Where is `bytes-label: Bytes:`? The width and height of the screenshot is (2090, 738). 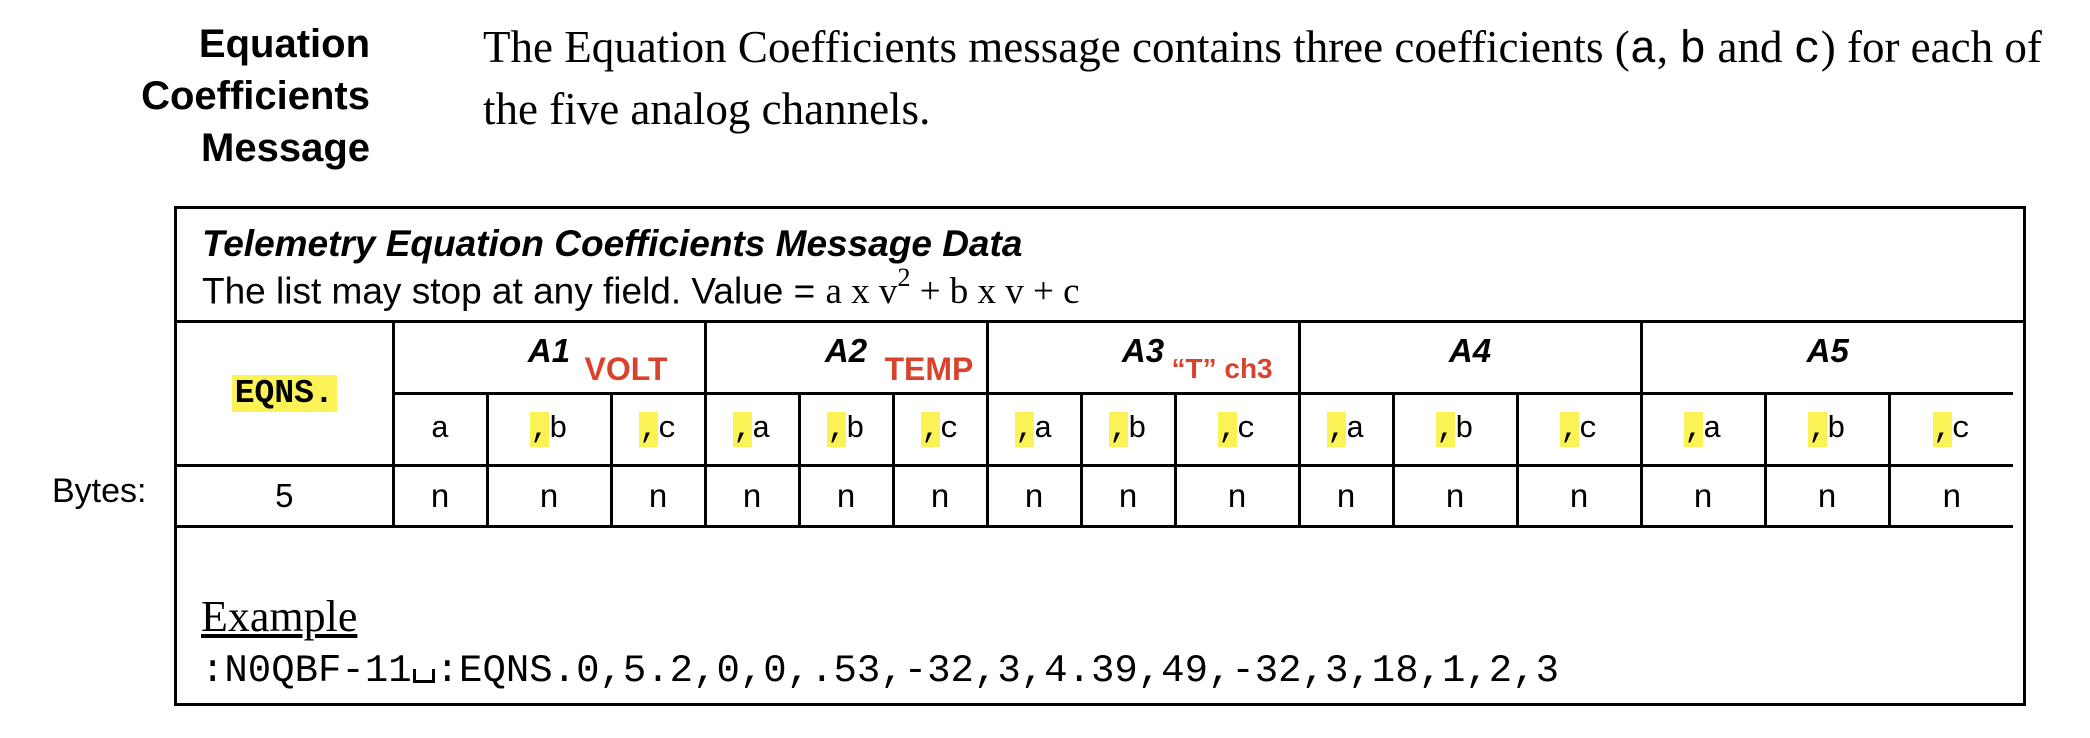
bytes-label: Bytes: is located at coordinates (99, 491).